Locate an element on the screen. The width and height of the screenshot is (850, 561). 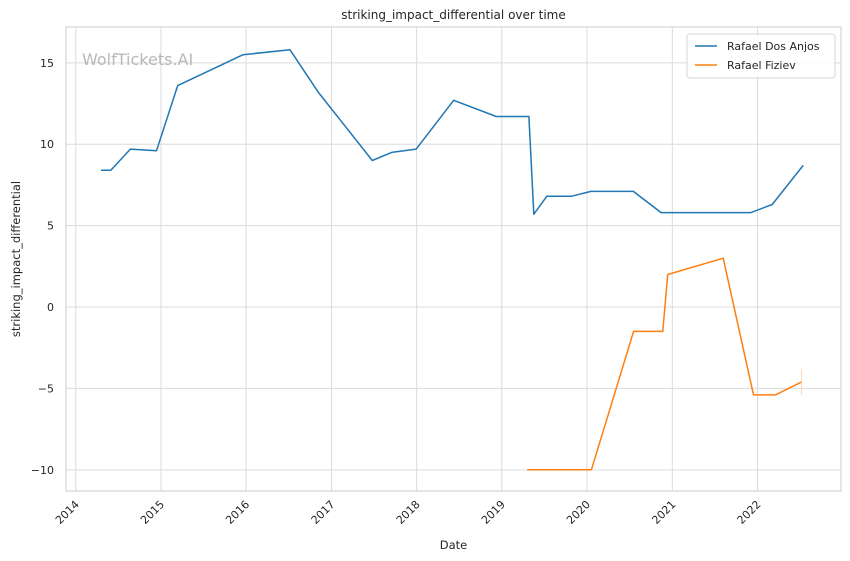
y-tick-labels: −10 −5 0 5 10 15 is located at coordinates (42, 267).